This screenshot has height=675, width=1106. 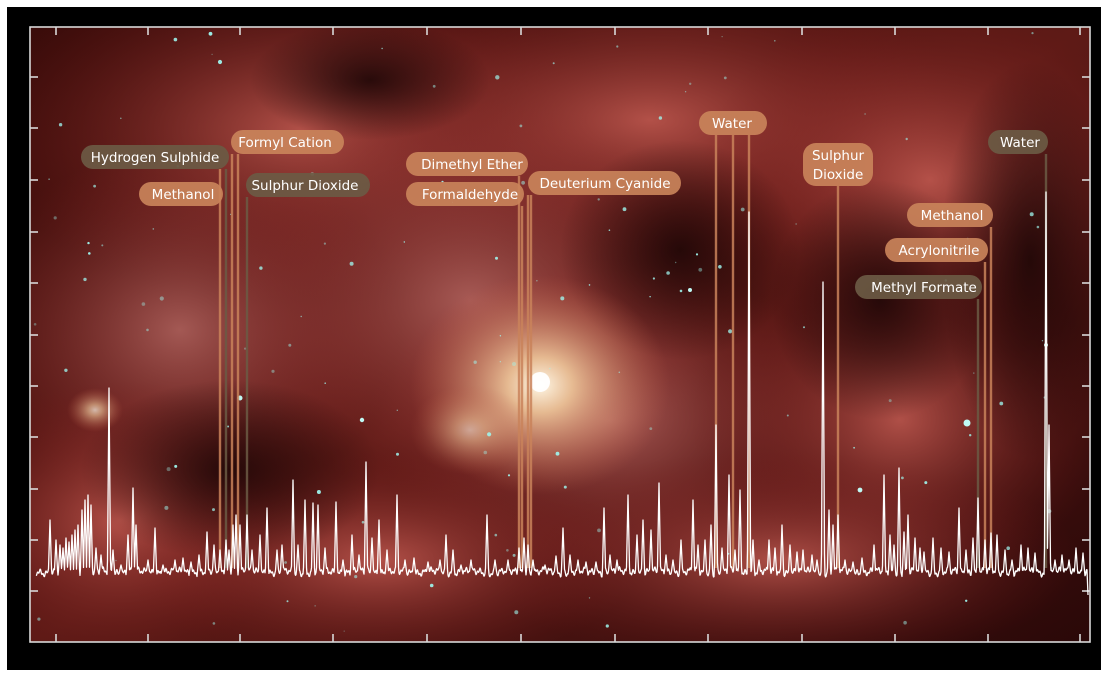 I want to click on label-sulphur-dioxide-right: Sulphur Dioxide, so click(x=838, y=164).